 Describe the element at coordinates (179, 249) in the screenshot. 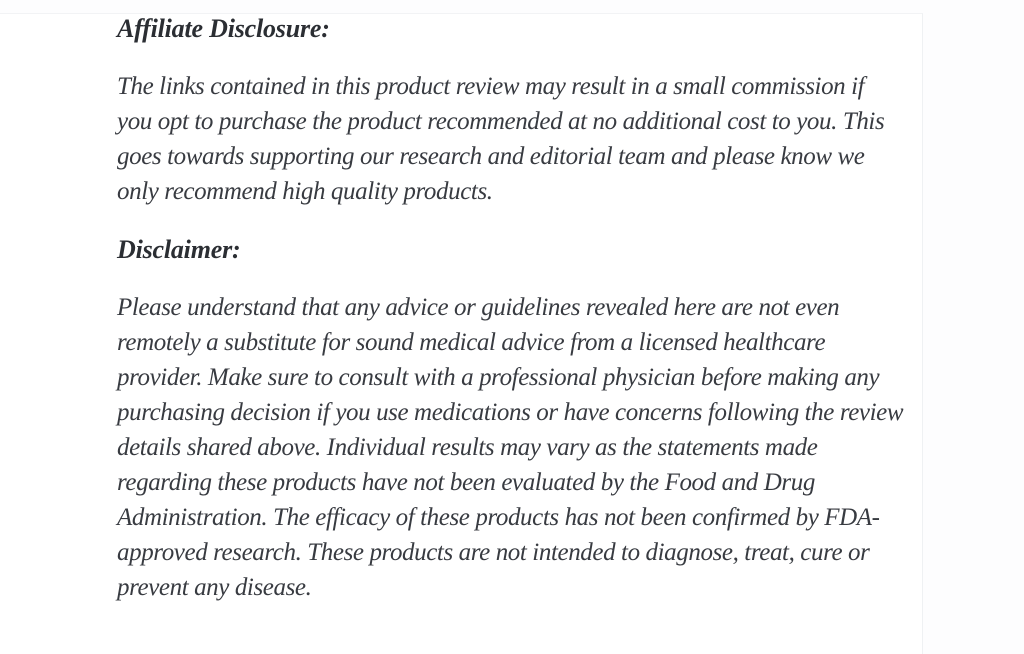

I see `disclaimer-heading: Disclaimer:` at that location.